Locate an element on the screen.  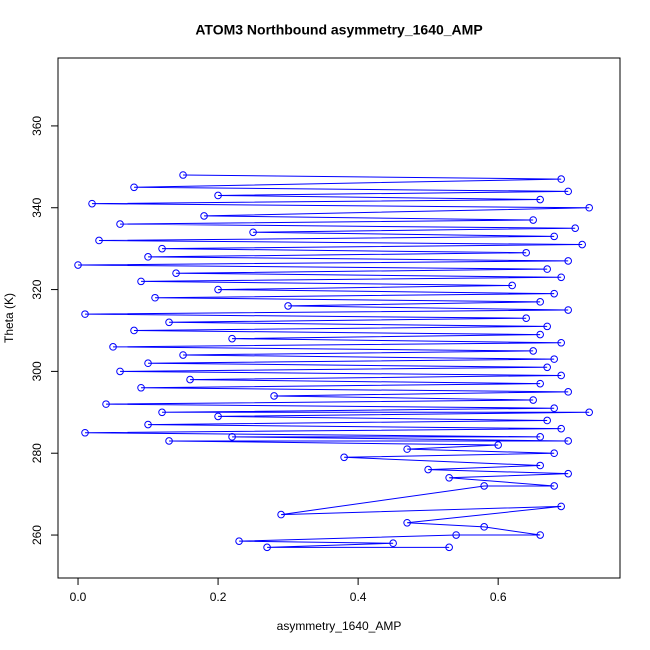
y-tick-label: 340 is located at coordinates (37, 207).